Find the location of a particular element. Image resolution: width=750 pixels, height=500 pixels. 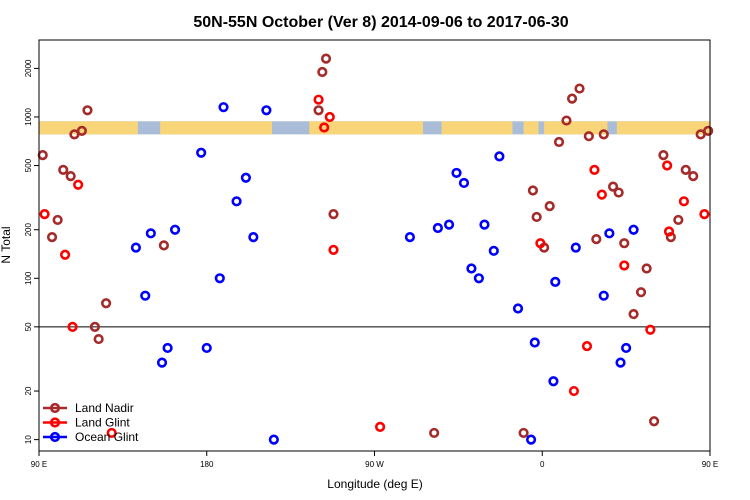

y-tick-label: 10 is located at coordinates (28, 439).